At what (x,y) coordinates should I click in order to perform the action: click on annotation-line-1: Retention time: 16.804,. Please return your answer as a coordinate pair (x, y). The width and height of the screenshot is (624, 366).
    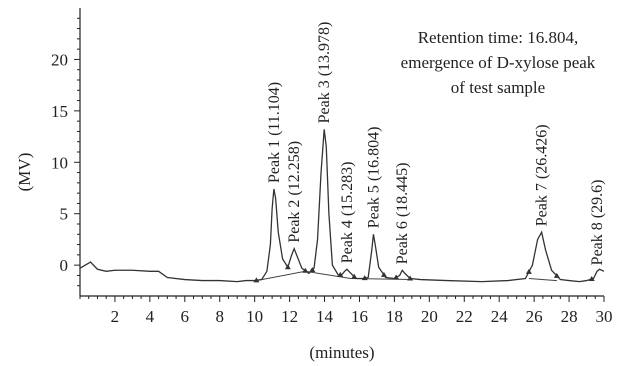
    Looking at the image, I should click on (498, 37).